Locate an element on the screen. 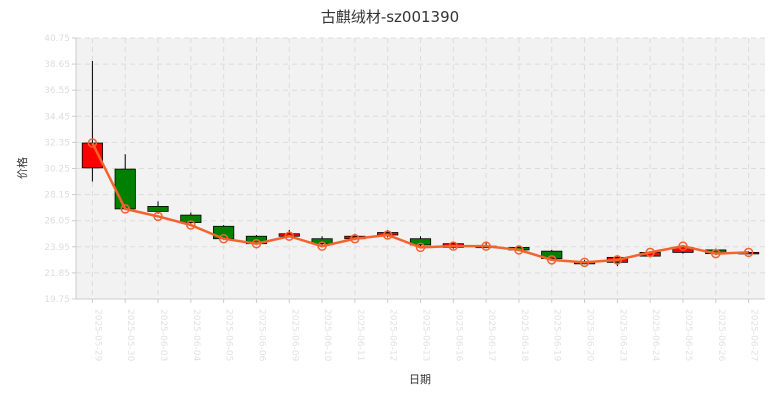 The width and height of the screenshot is (780, 400). y-tick-label: 21.85 is located at coordinates (57, 274).